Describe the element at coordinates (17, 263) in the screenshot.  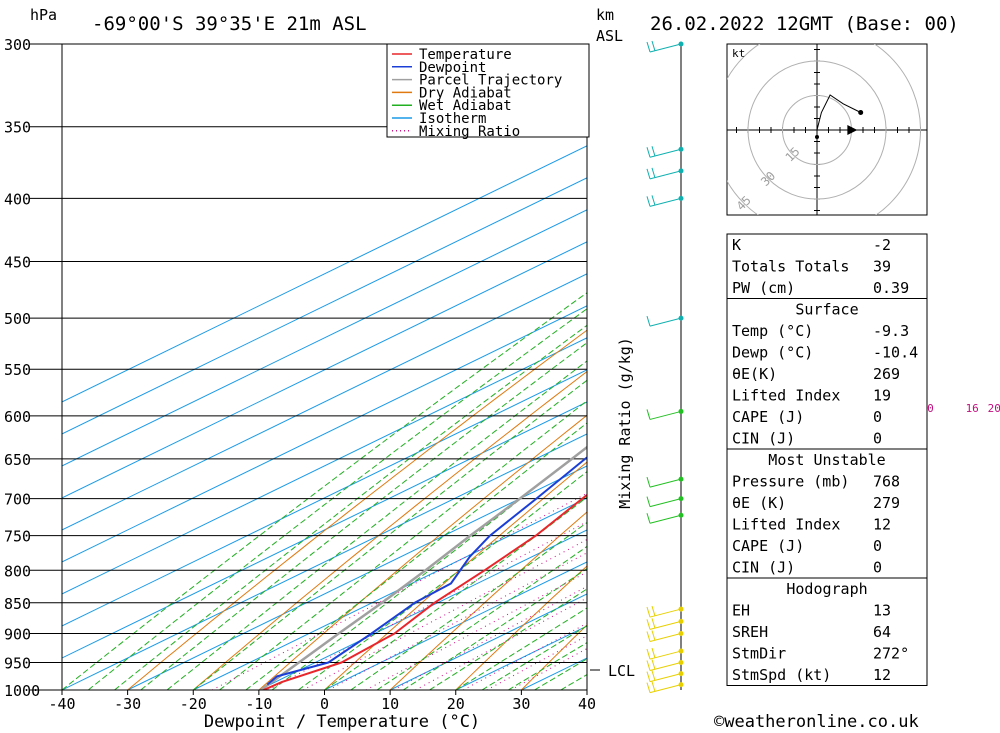
I see `pressure-tick-label: 450` at that location.